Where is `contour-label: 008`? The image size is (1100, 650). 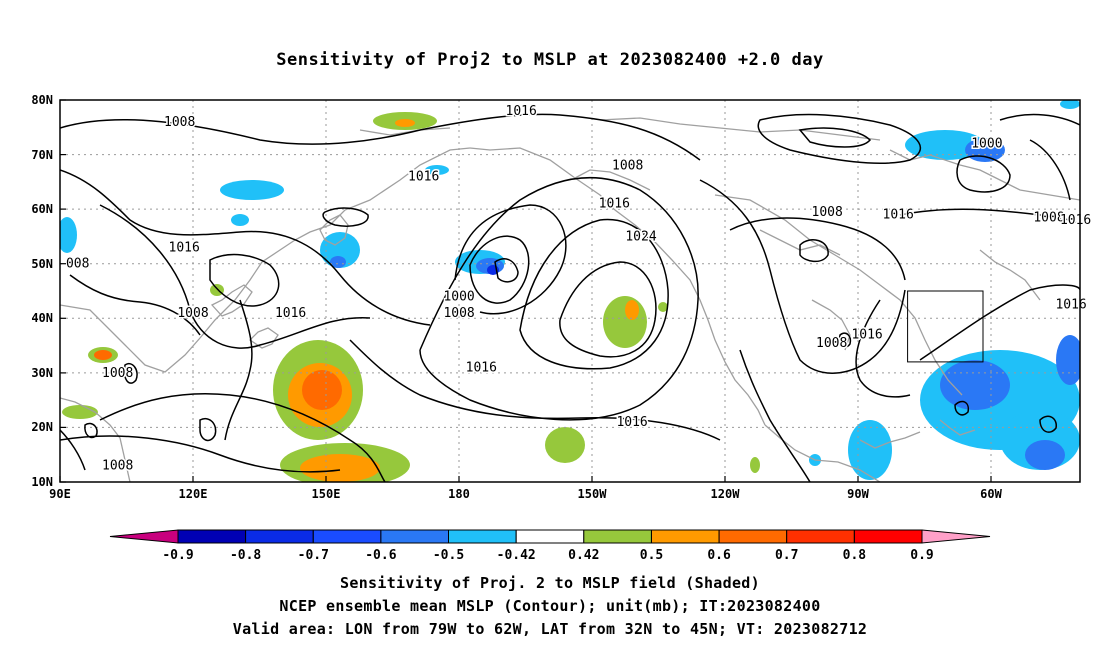 contour-label: 008 is located at coordinates (77, 264).